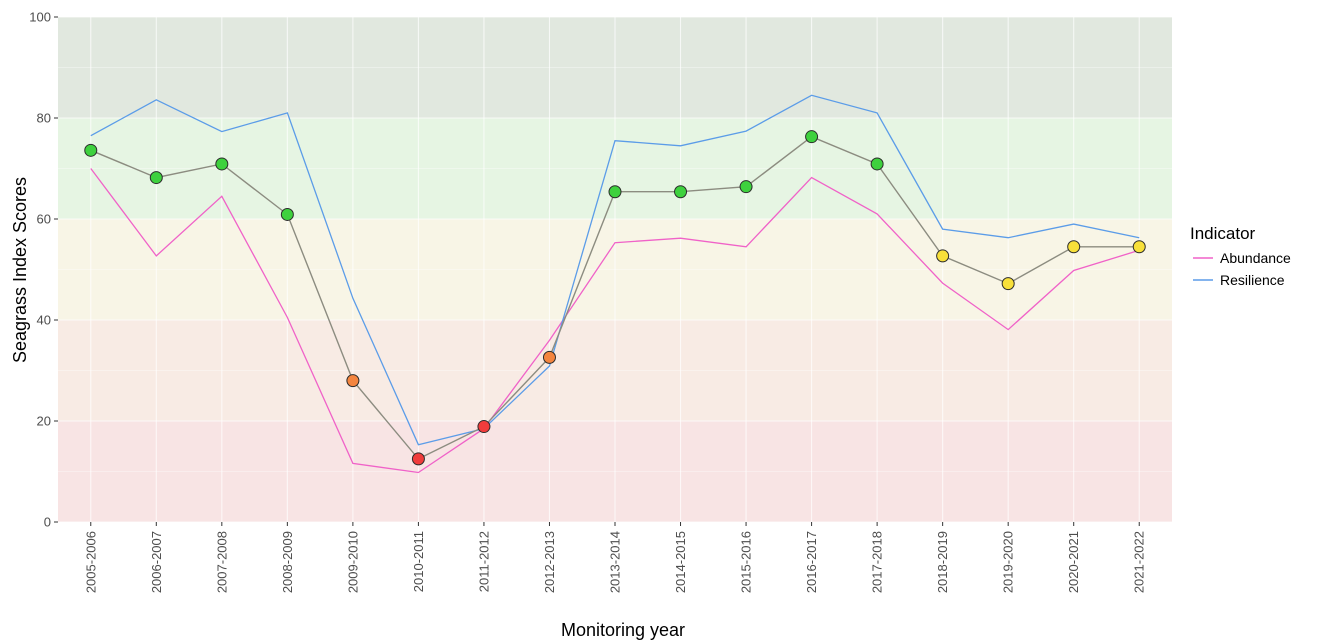  Describe the element at coordinates (156, 562) in the screenshot. I see `x-tick-label: 2006-2007` at that location.